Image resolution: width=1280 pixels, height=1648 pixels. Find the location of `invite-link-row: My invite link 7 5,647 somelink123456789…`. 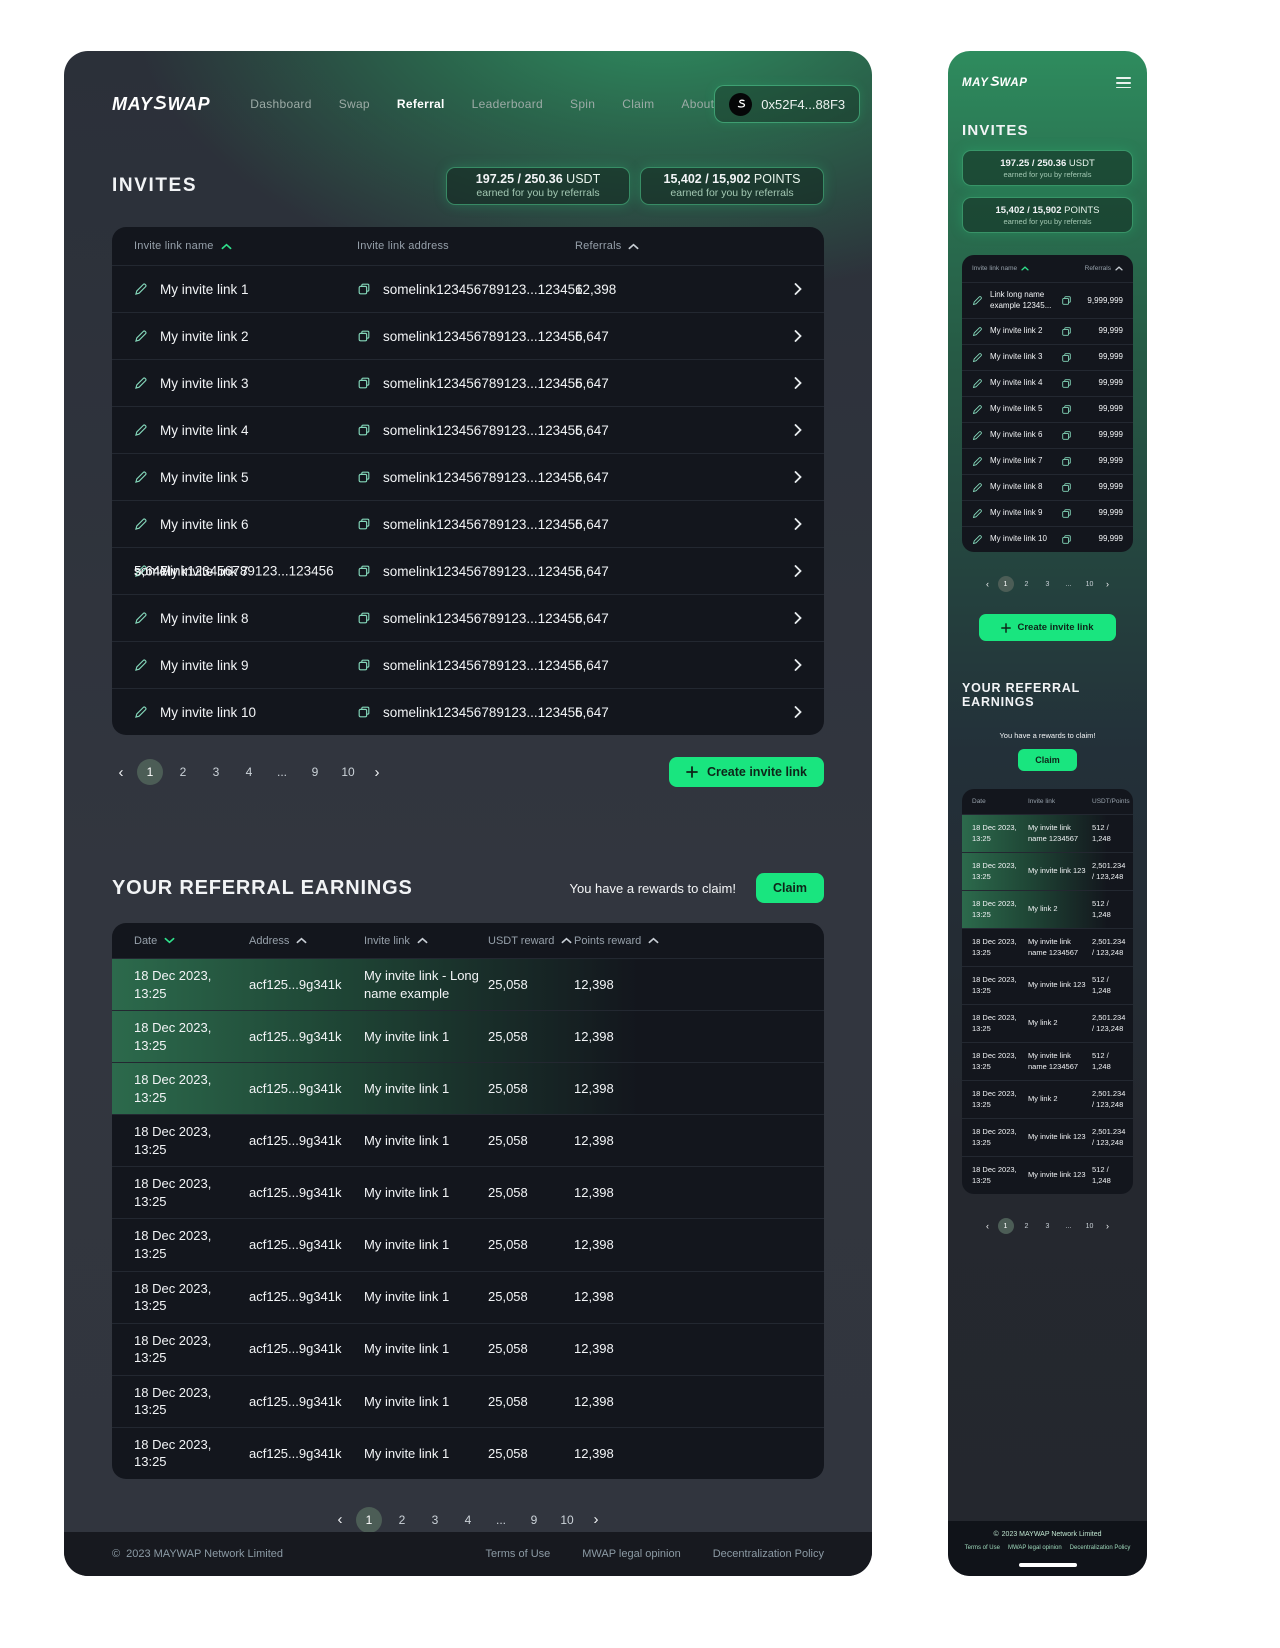

invite-link-row: My invite link 7 5,647 somelink123456789… is located at coordinates (468, 570).